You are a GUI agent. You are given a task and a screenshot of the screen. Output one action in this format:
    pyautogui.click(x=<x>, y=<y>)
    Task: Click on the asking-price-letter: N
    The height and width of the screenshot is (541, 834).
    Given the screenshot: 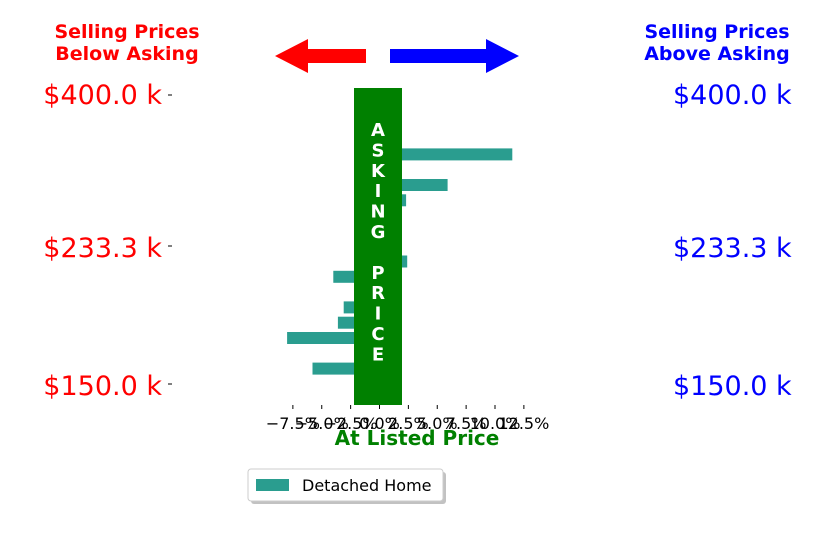 What is the action you would take?
    pyautogui.click(x=377, y=212)
    